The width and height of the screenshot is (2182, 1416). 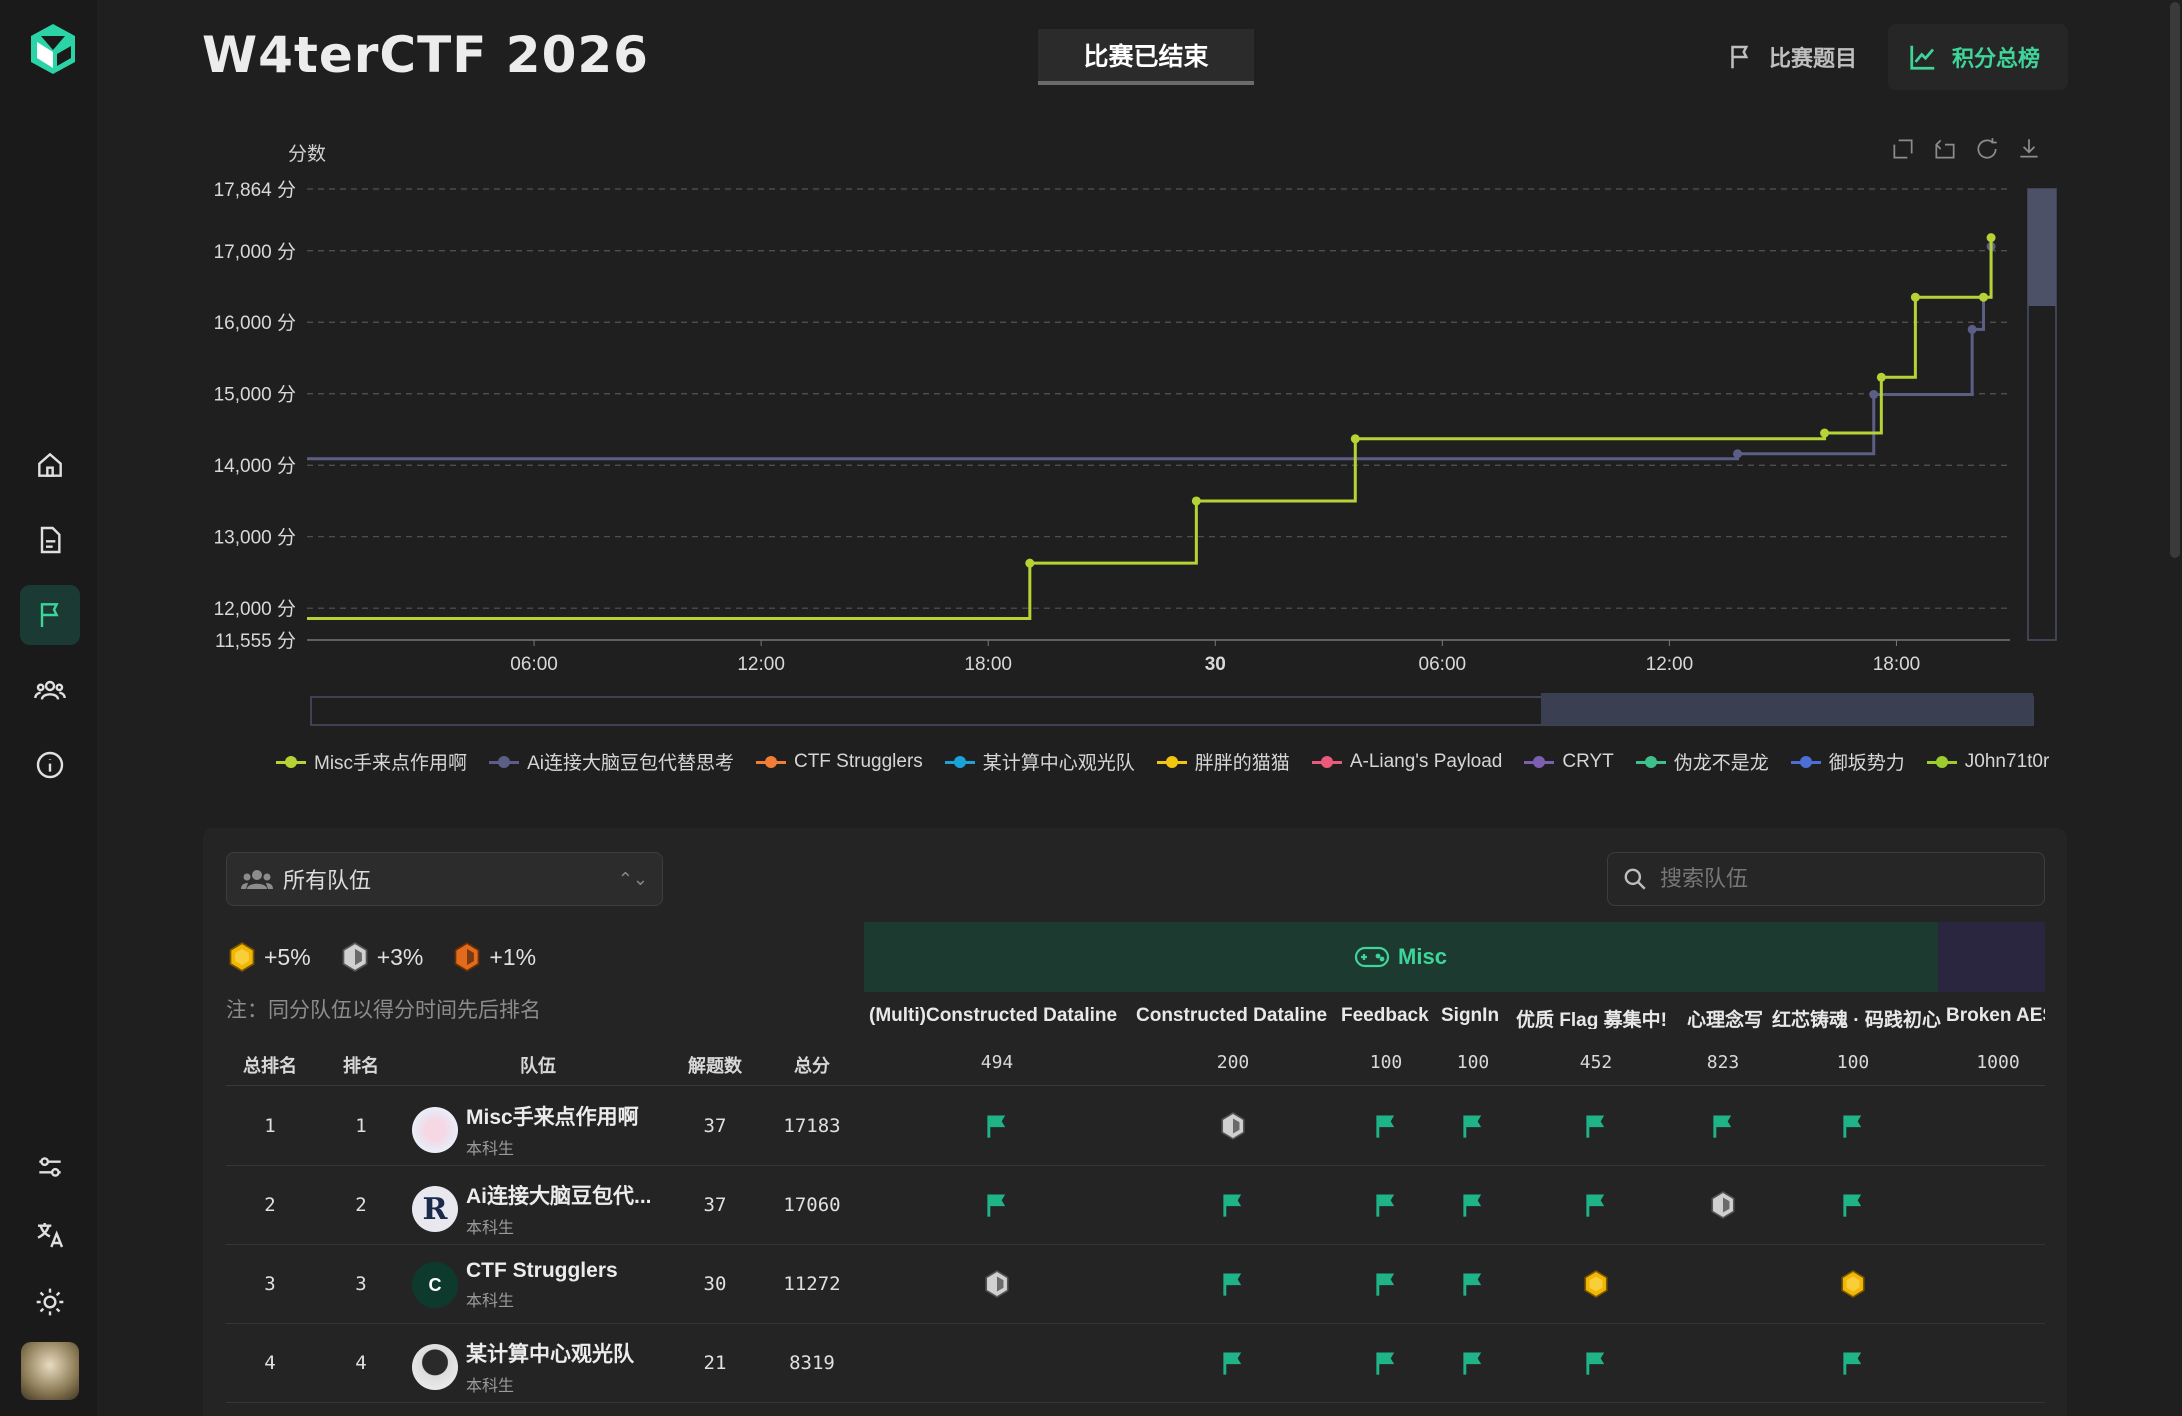 I want to click on legend-item: 御坂势力, so click(x=1847, y=761).